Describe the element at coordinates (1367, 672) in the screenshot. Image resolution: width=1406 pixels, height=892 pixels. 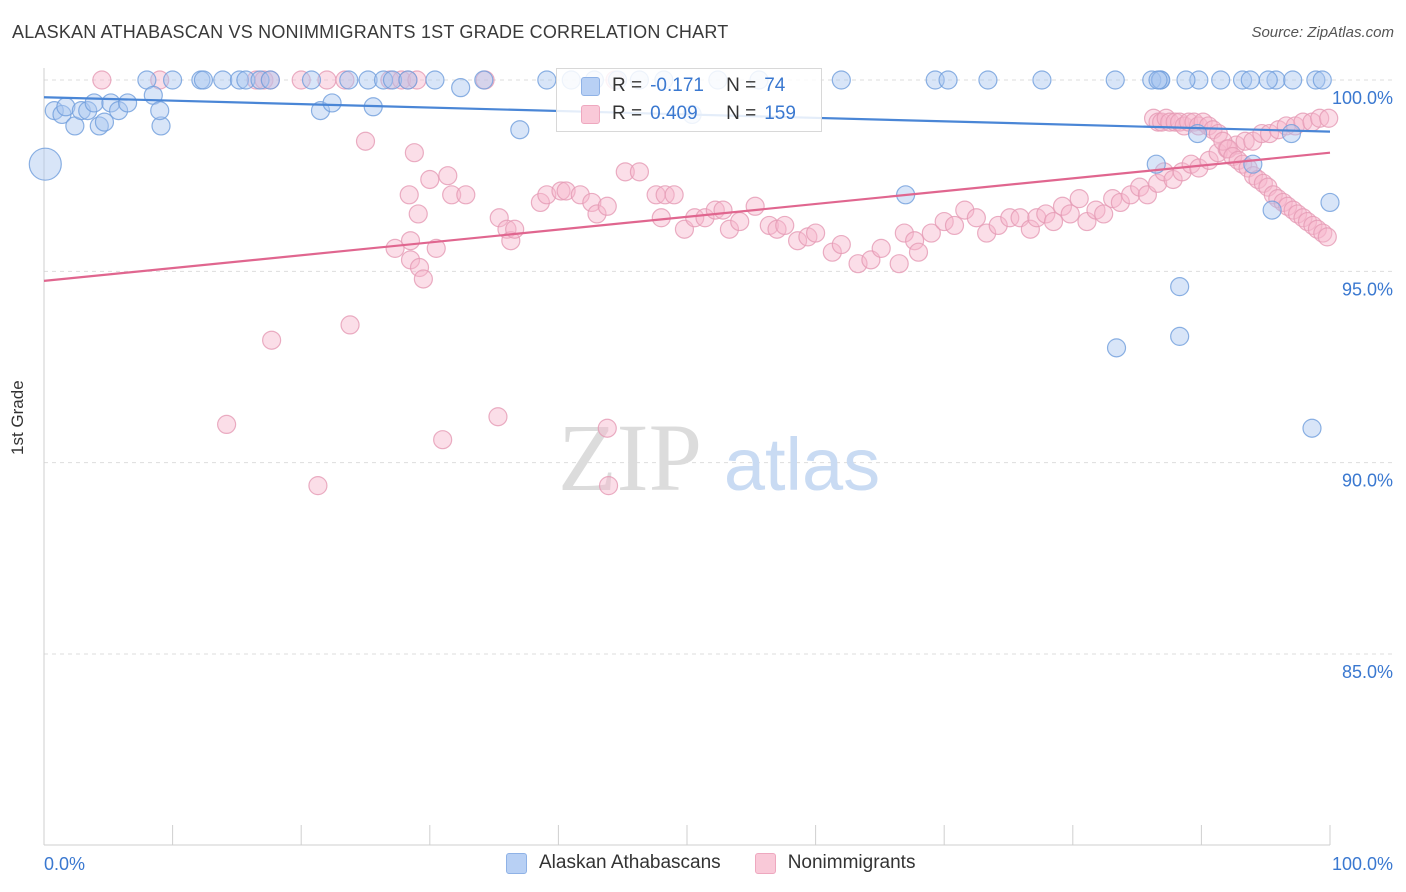
I see `y-tick-label: 85.0%` at that location.